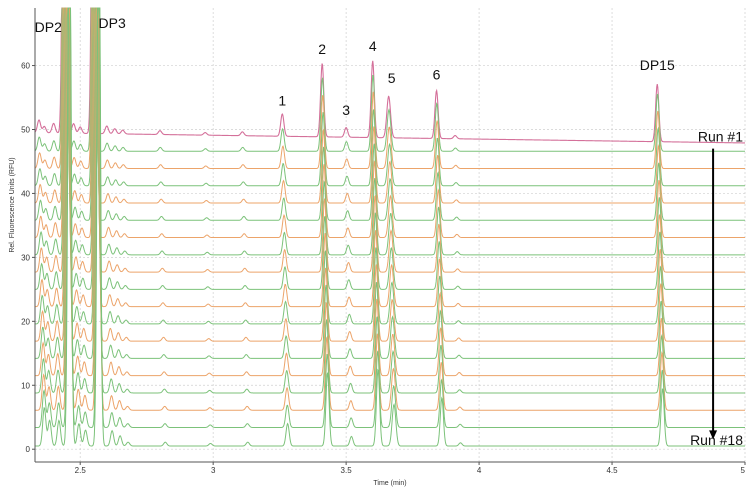 This screenshot has height=490, width=750. What do you see at coordinates (25, 129) in the screenshot?
I see `y-tick-label: 50` at bounding box center [25, 129].